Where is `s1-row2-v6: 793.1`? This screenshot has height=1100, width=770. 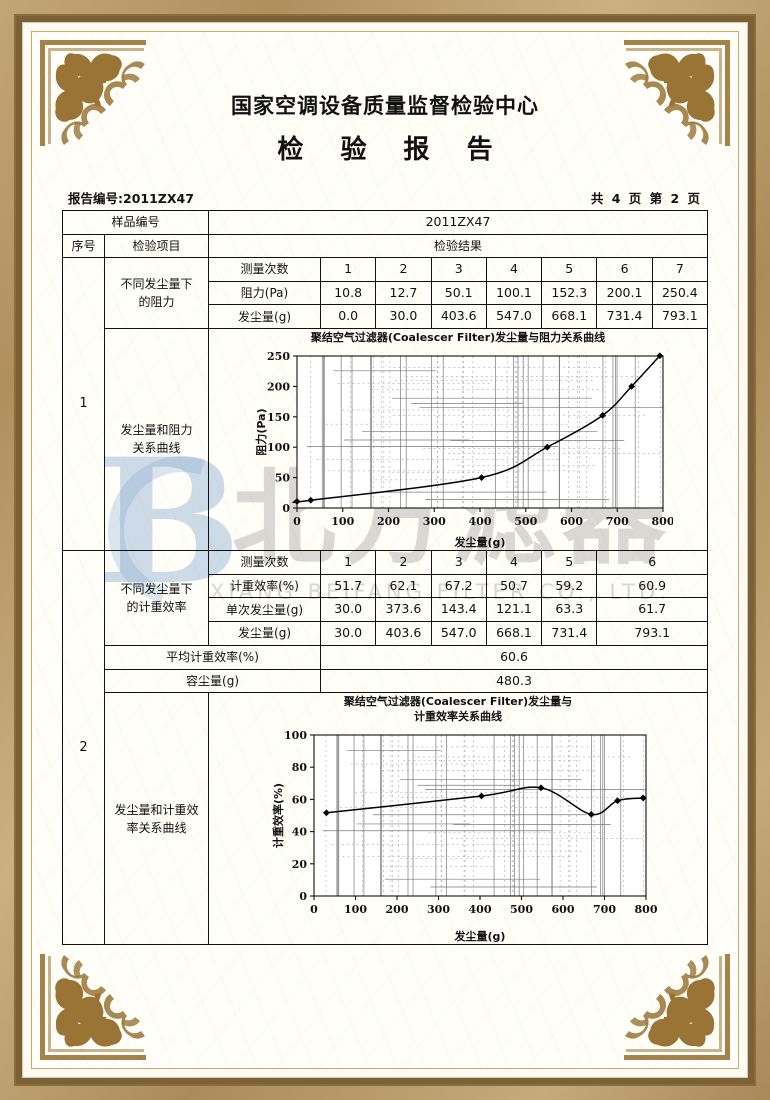 s1-row2-v6: 793.1 is located at coordinates (680, 316).